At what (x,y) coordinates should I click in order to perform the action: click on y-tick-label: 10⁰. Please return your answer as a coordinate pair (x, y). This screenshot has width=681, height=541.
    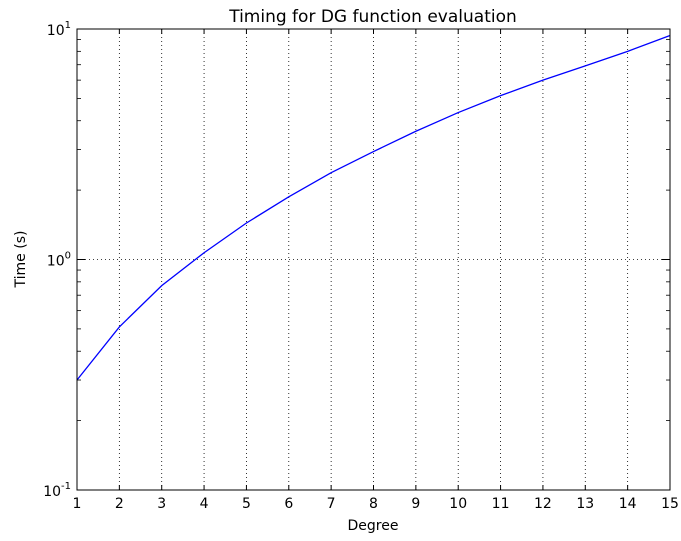
    Looking at the image, I should click on (59, 260).